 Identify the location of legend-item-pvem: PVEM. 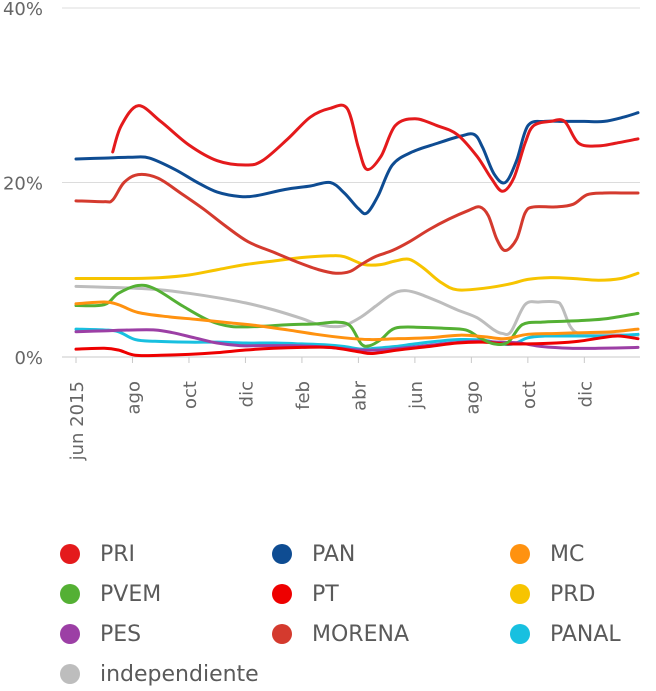
(110, 594).